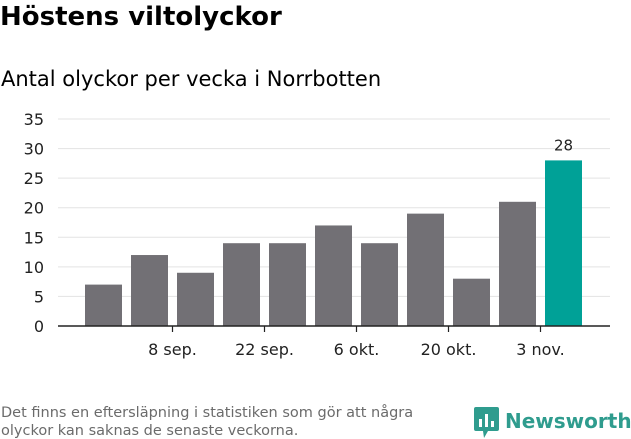 The height and width of the screenshot is (439, 631). I want to click on x-tick-label: 3 nov., so click(540, 349).